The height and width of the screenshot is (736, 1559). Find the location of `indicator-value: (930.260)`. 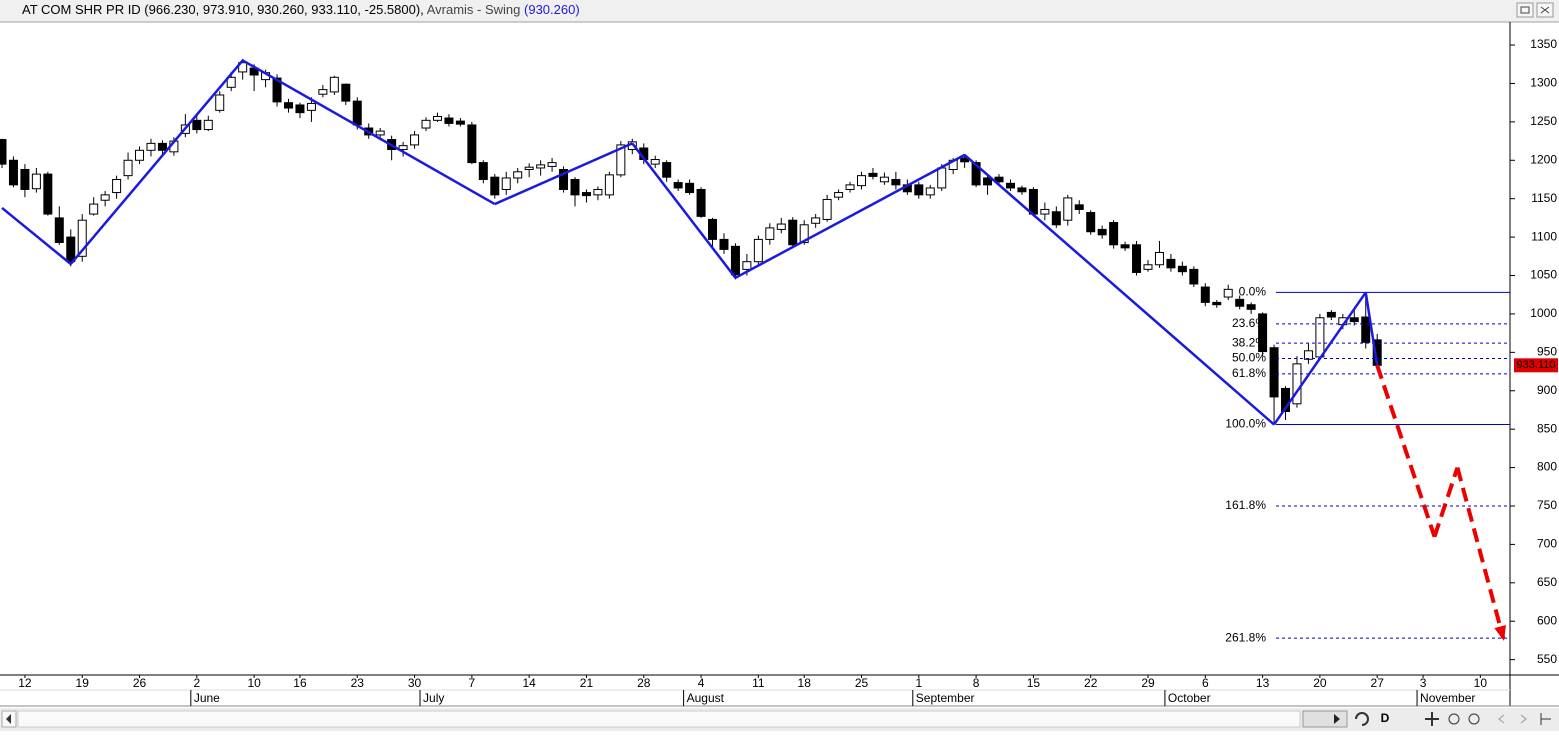

indicator-value: (930.260) is located at coordinates (552, 9).